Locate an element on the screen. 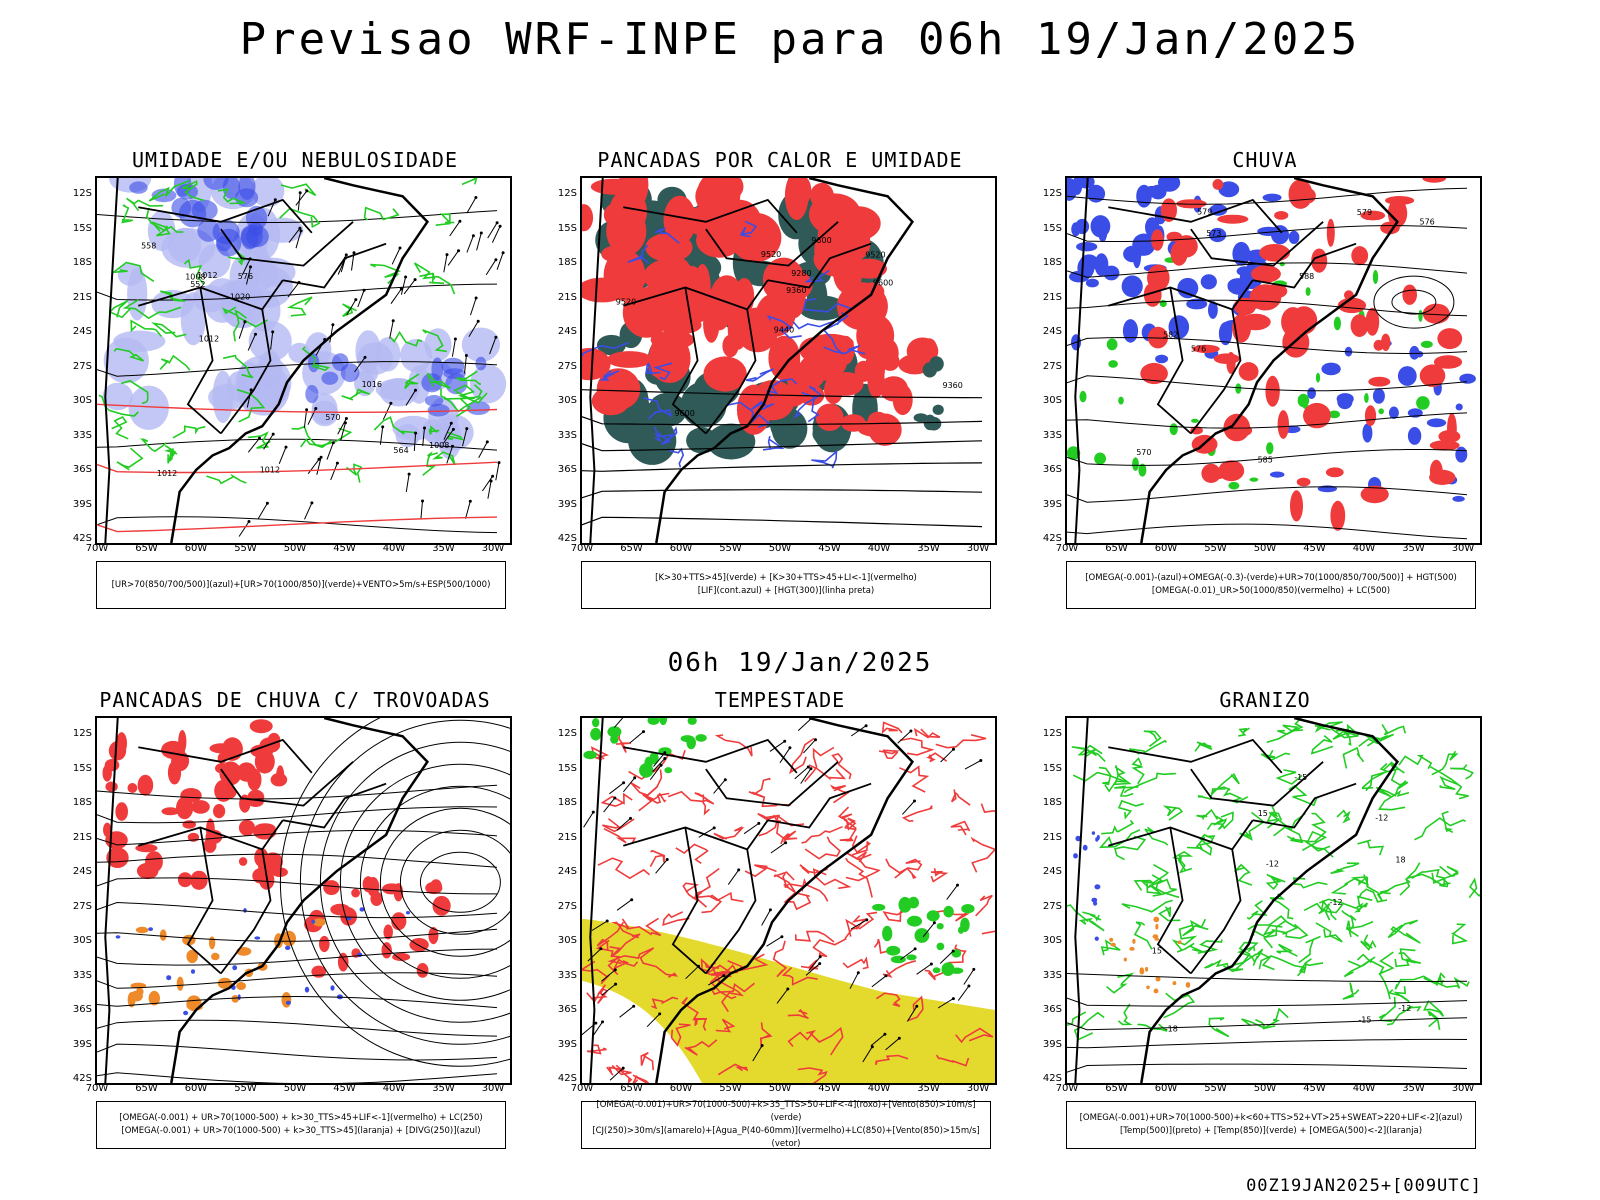  contour-label: 15 is located at coordinates (1263, 813).